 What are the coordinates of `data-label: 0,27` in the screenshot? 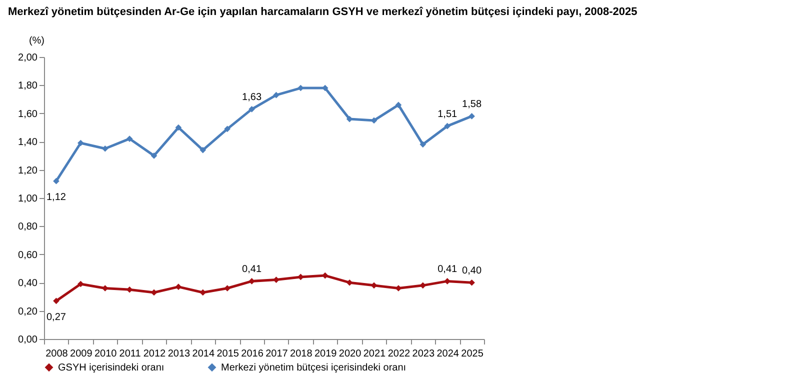 It's located at (56, 317).